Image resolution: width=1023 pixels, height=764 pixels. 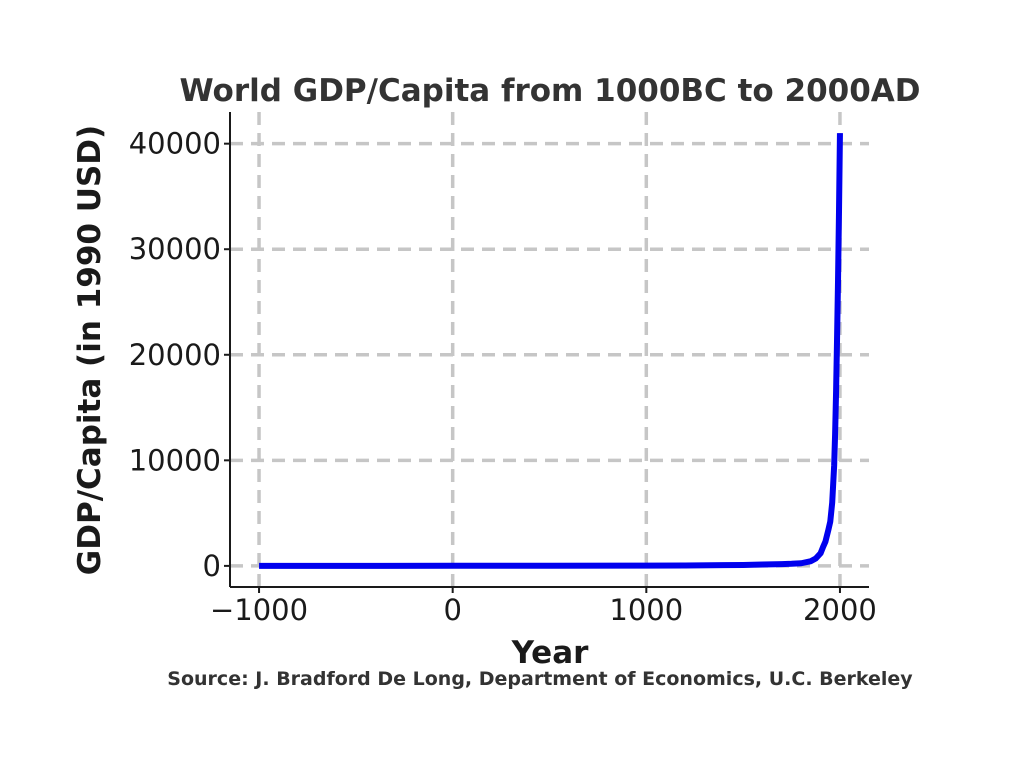 What do you see at coordinates (175, 144) in the screenshot?
I see `y-tick-label: 40000` at bounding box center [175, 144].